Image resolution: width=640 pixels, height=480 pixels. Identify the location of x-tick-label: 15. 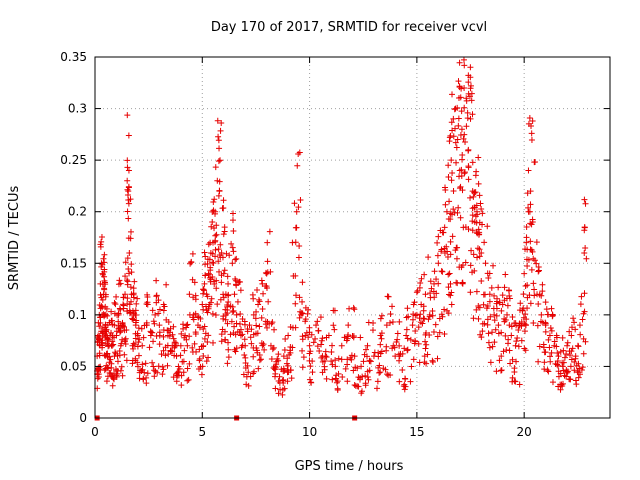
(416, 432).